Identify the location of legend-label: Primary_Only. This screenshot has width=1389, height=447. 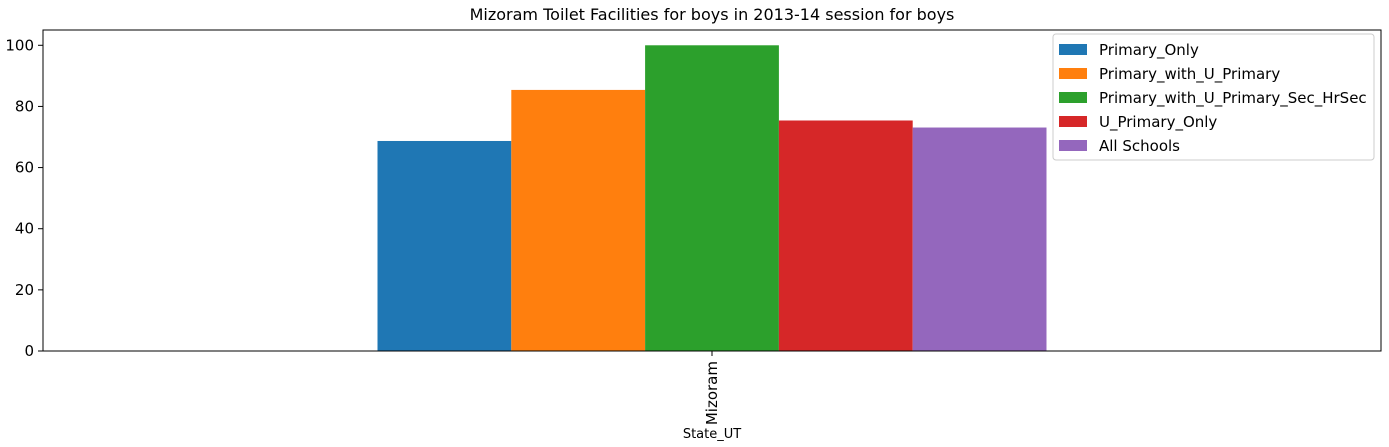
(1149, 50).